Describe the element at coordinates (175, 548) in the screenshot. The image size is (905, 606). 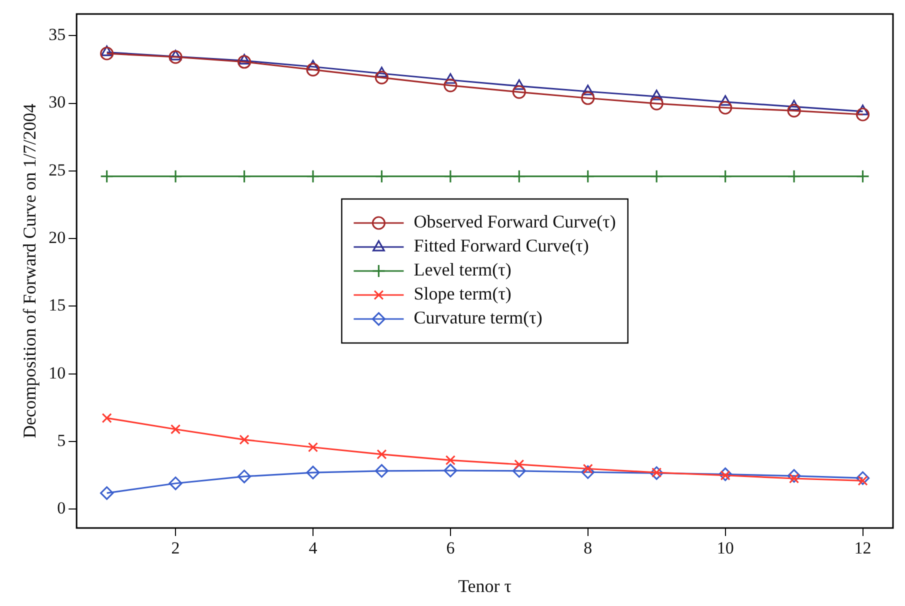
I see `x-tick-label: 2` at that location.